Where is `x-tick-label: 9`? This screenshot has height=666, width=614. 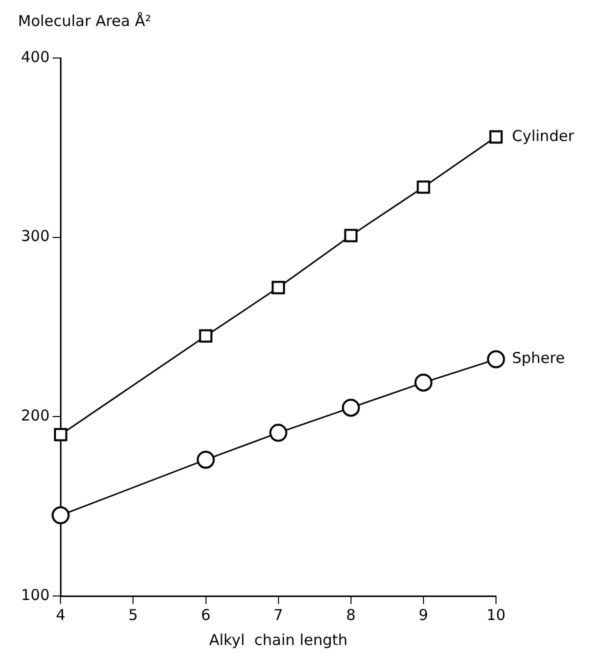 x-tick-label: 9 is located at coordinates (423, 615).